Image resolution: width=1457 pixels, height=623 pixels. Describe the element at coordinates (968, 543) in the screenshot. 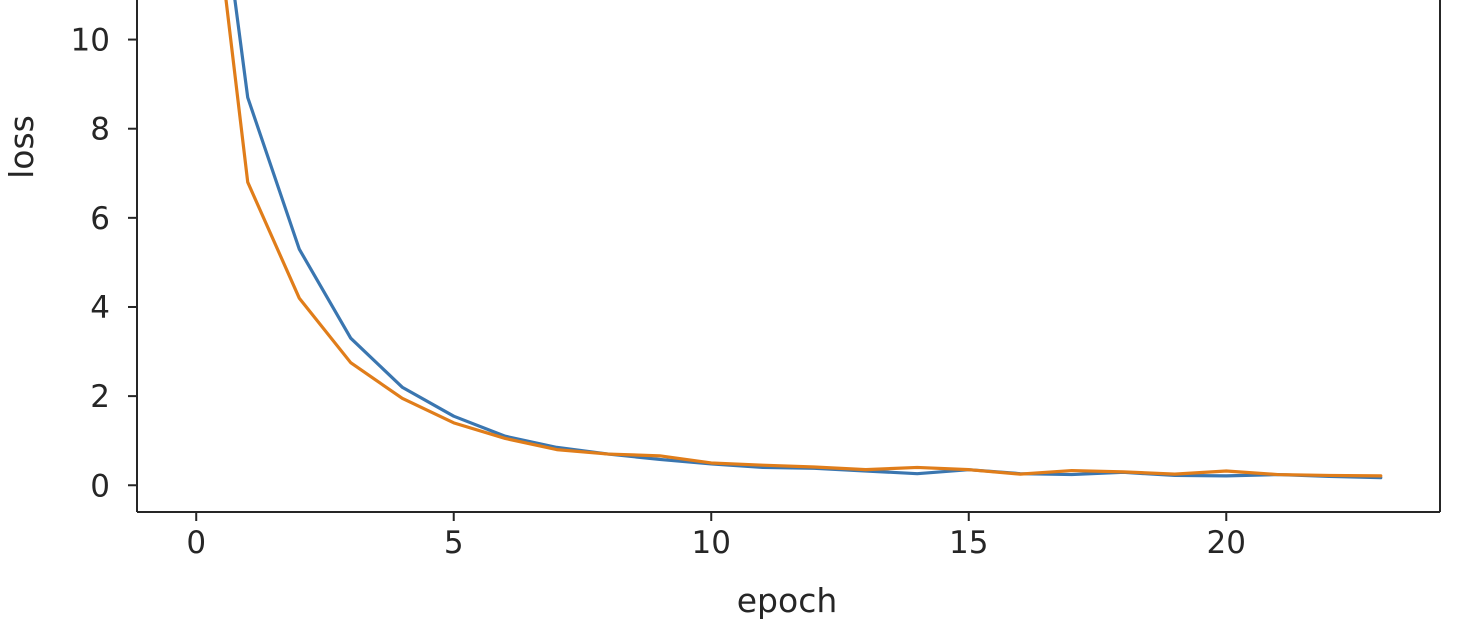

I see `x-tick-label: 15` at that location.